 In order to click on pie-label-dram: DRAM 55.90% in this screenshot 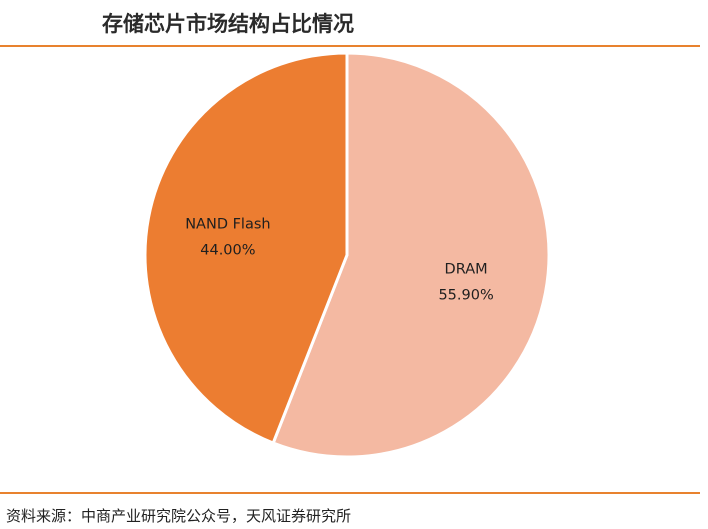, I will do `click(465, 283)`.